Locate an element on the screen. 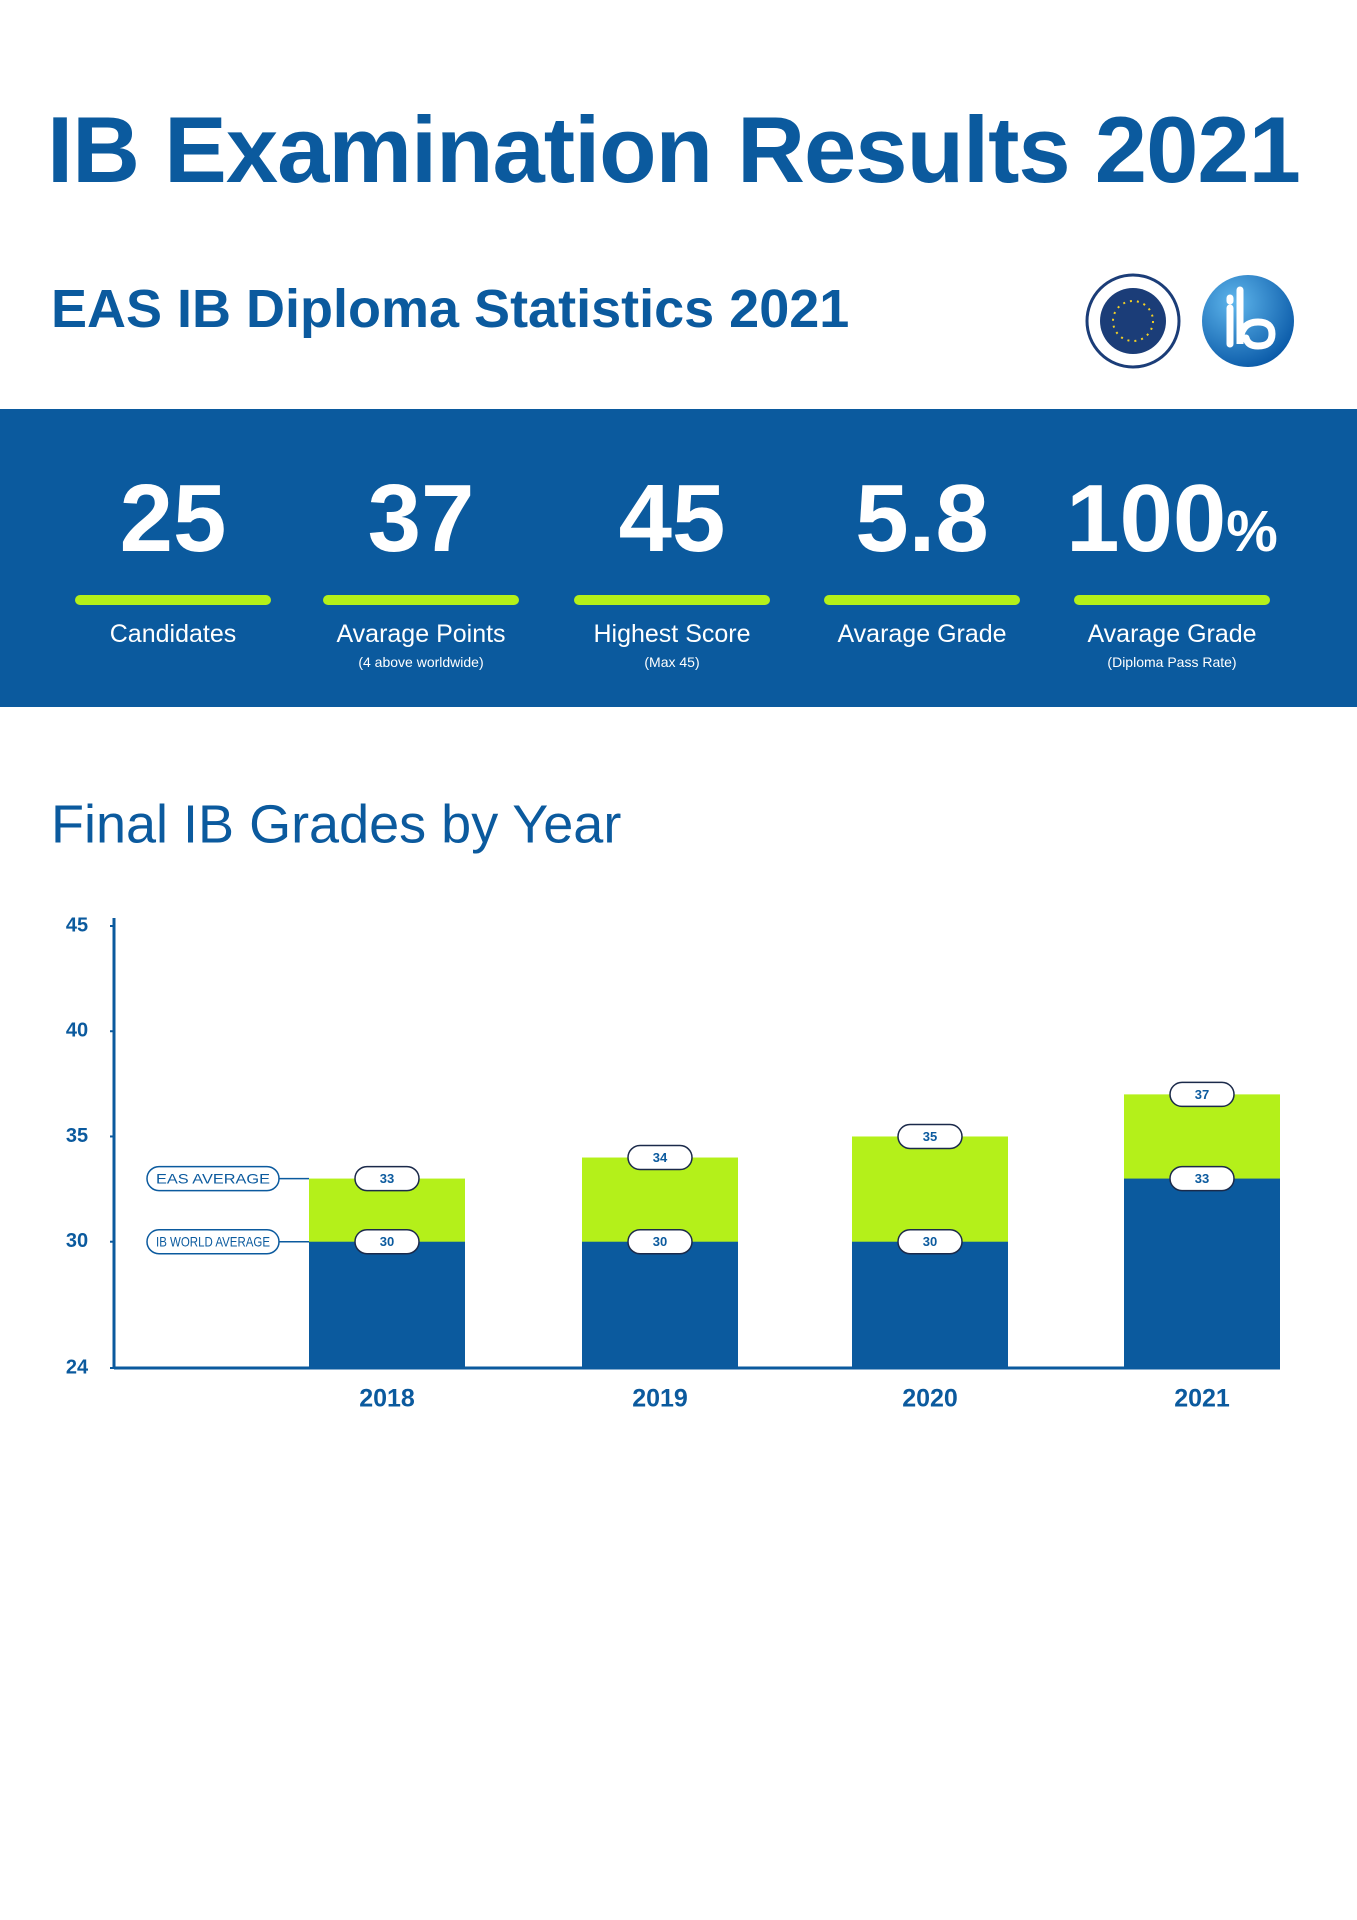  stat-value-box: 100% is located at coordinates (1172, 525).